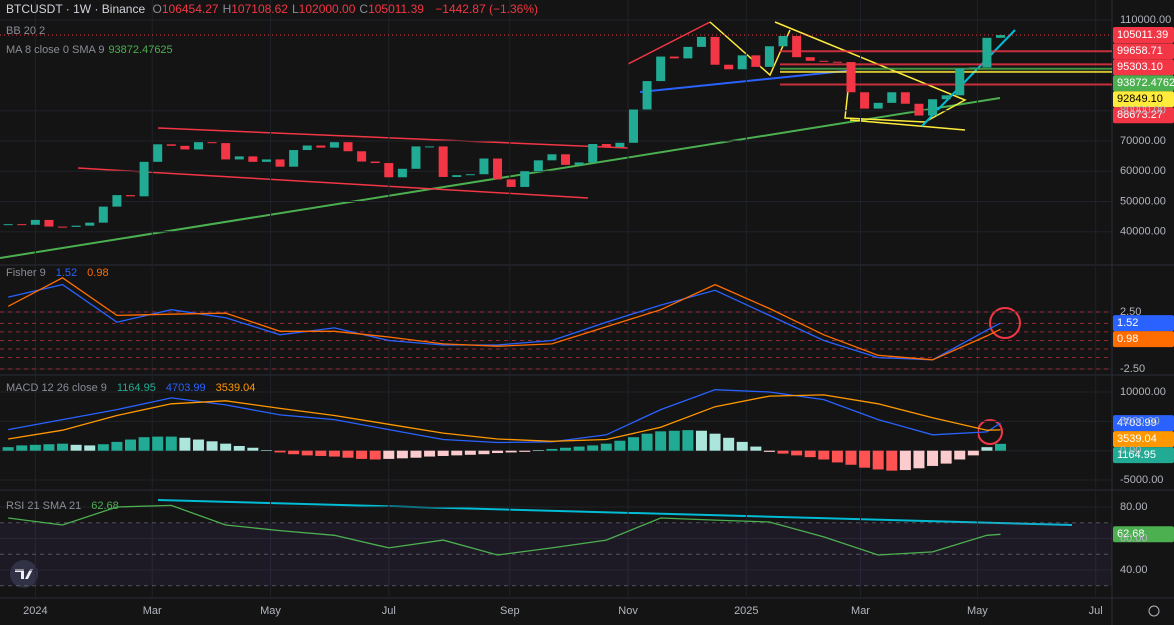  I want to click on x-tick-label: 2025, so click(746, 611).